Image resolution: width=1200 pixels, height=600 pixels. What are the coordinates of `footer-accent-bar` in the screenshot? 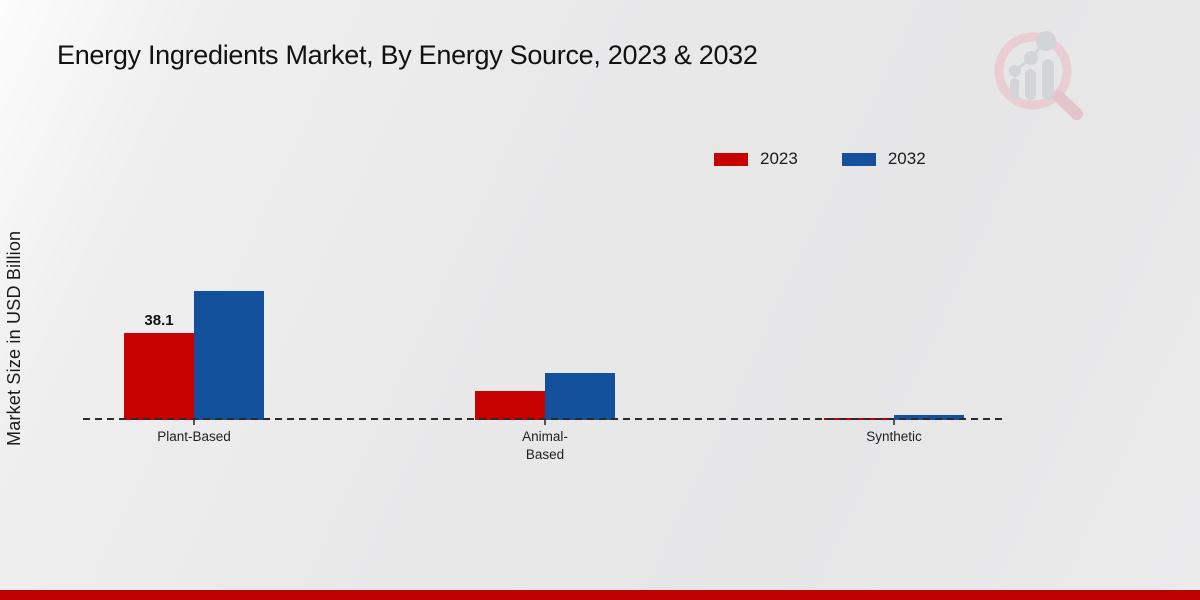 It's located at (600, 595).